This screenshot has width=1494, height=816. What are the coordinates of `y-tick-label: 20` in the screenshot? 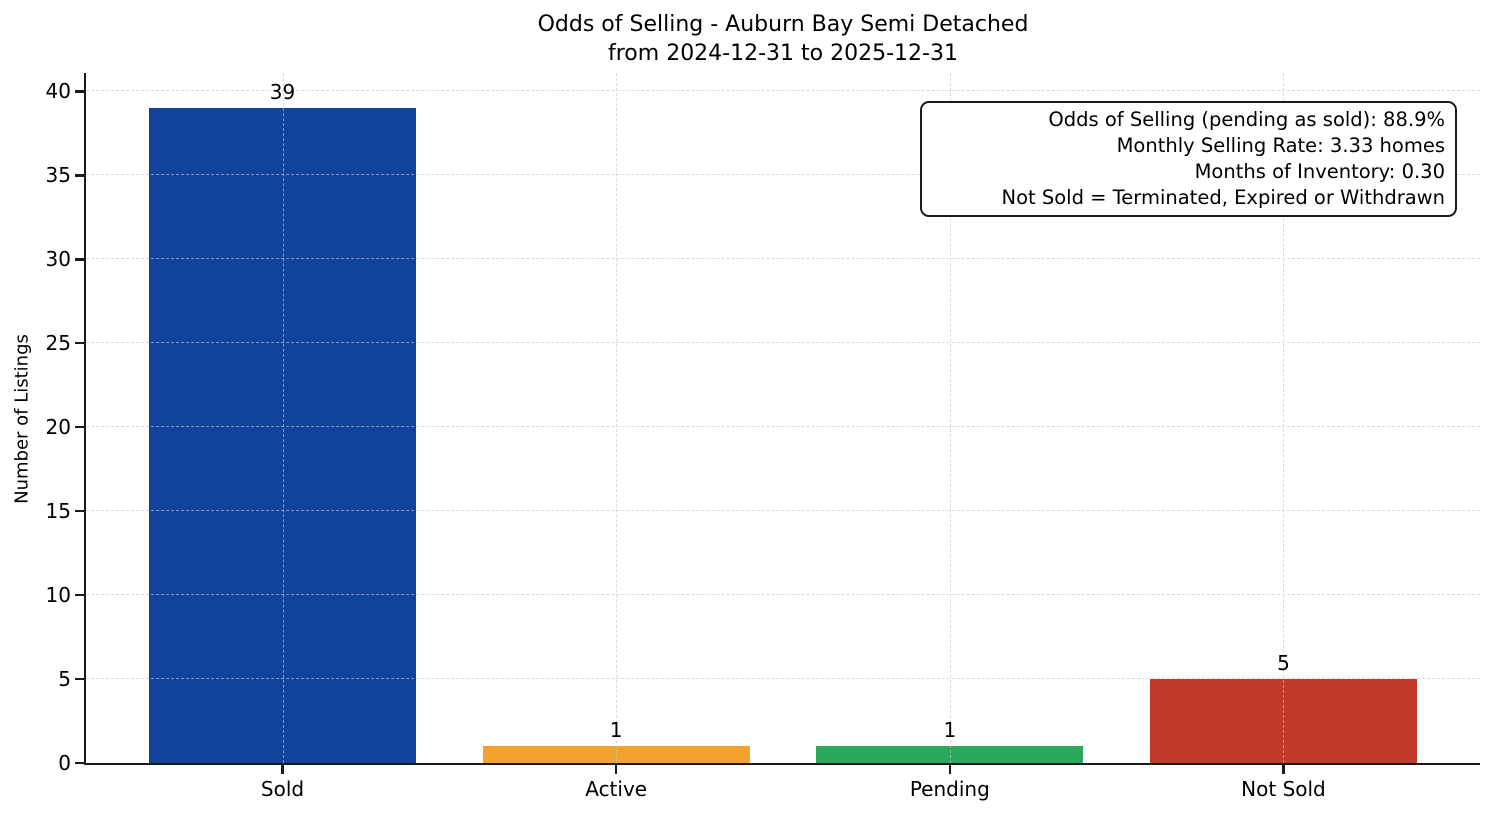 It's located at (58, 427).